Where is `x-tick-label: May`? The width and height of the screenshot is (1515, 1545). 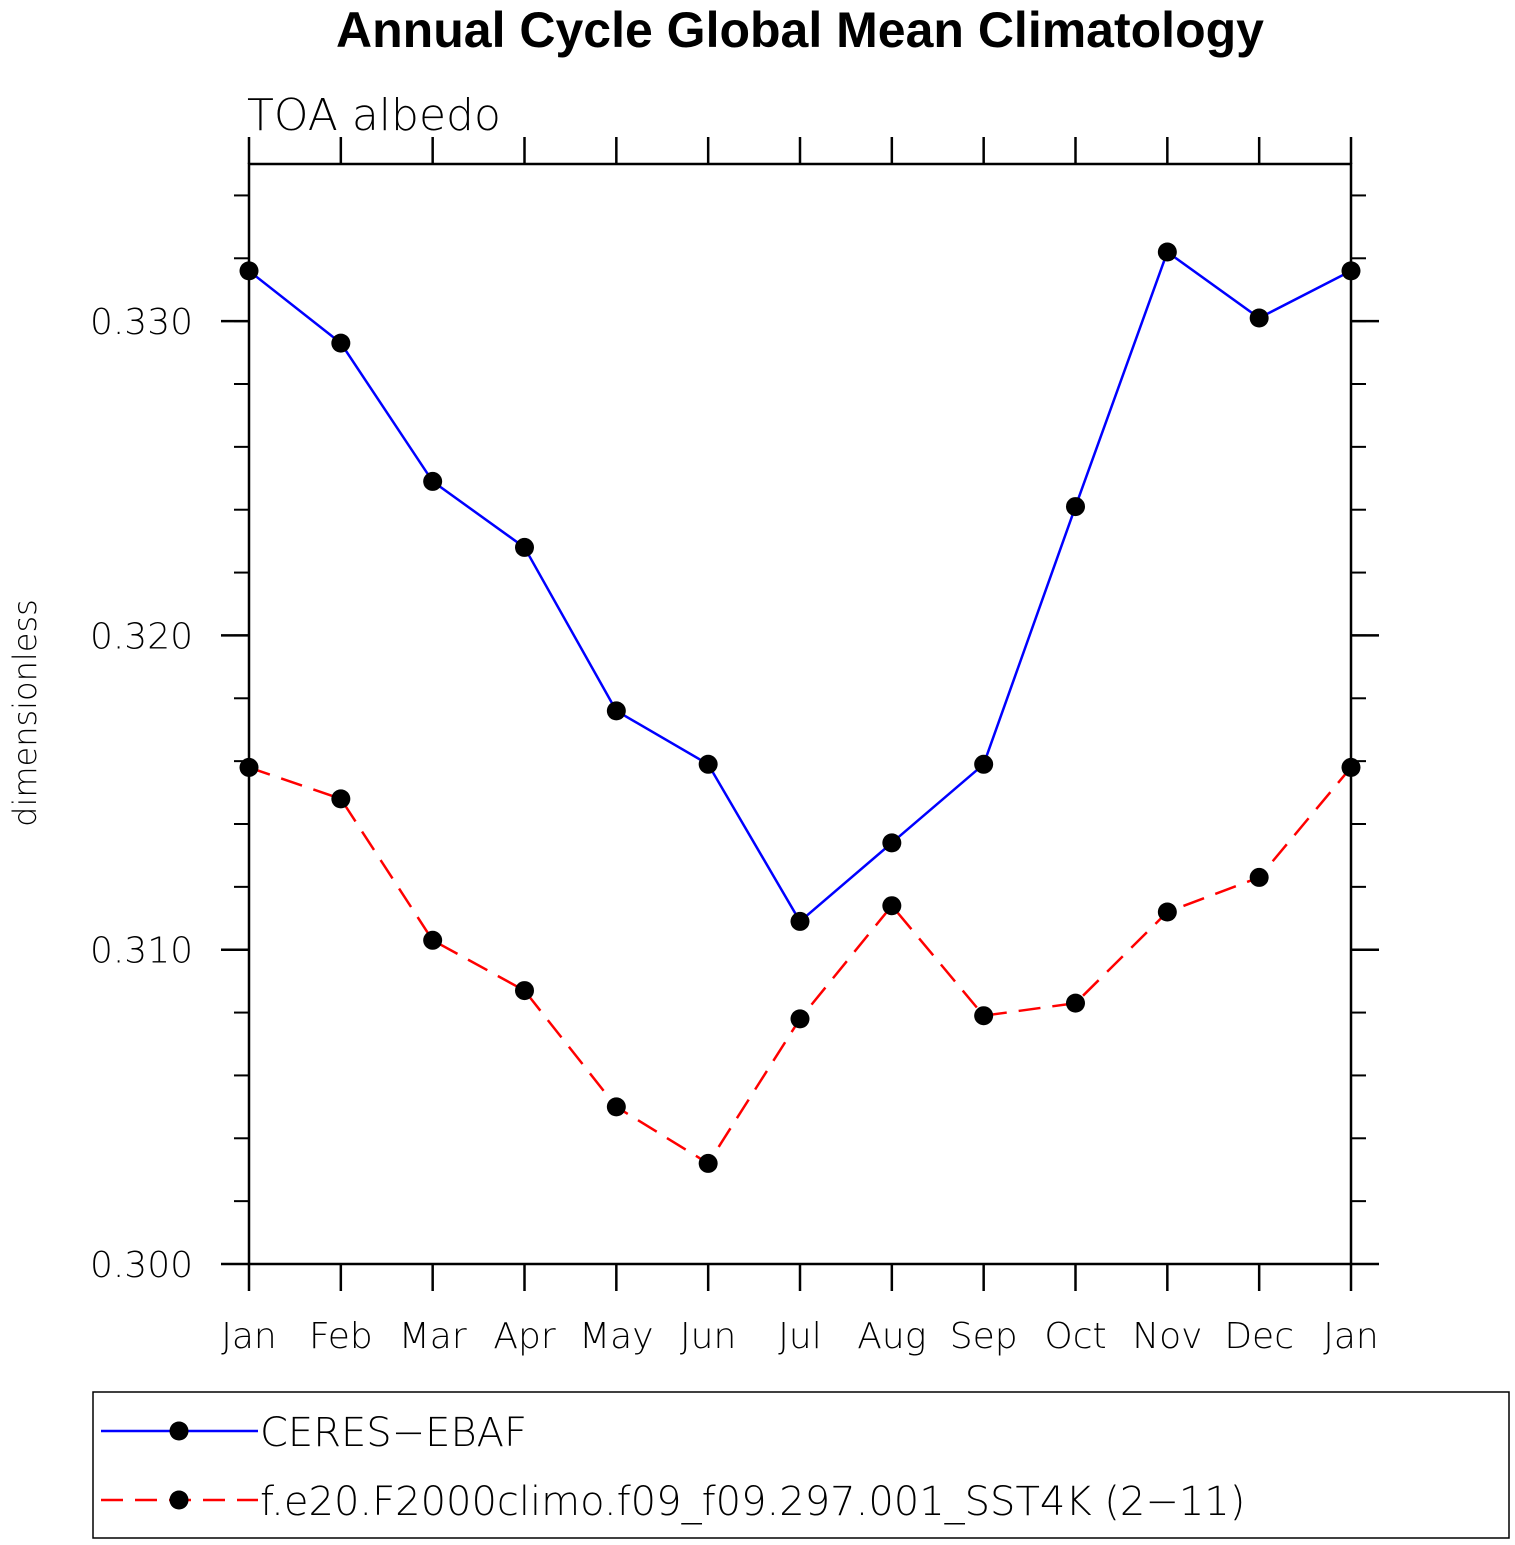
x-tick-label: May is located at coordinates (616, 1336).